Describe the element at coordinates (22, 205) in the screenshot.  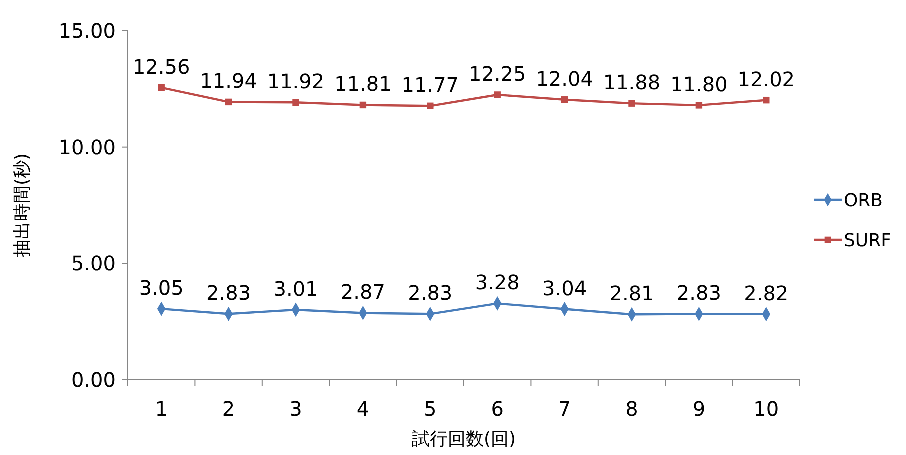
I see `y-axis-title: 抽出時間(秒)` at that location.